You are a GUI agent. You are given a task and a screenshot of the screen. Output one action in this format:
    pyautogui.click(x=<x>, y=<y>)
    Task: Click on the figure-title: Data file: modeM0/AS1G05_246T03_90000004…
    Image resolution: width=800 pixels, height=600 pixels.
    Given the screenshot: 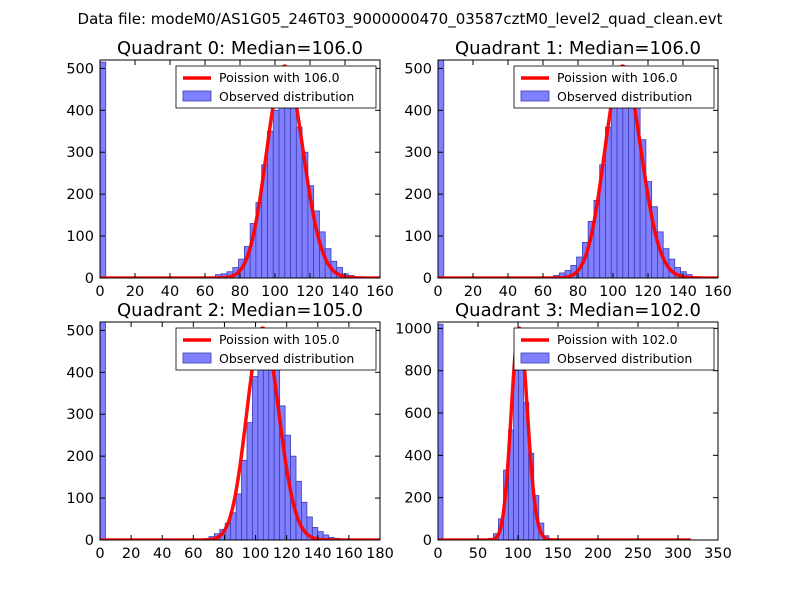 What is the action you would take?
    pyautogui.click(x=400, y=19)
    